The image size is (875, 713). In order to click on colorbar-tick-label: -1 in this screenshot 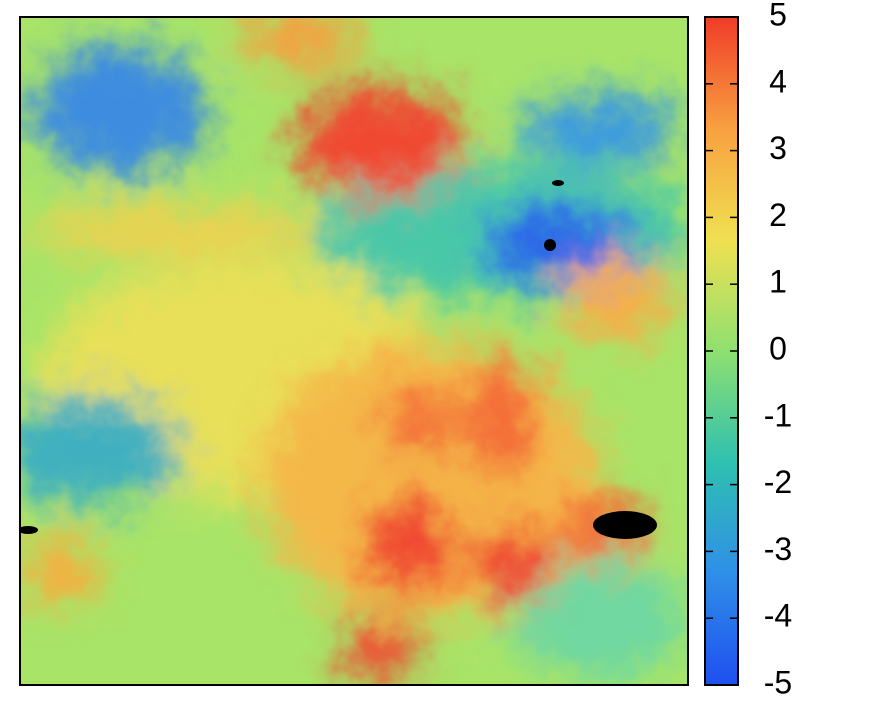, I will do `click(778, 415)`.